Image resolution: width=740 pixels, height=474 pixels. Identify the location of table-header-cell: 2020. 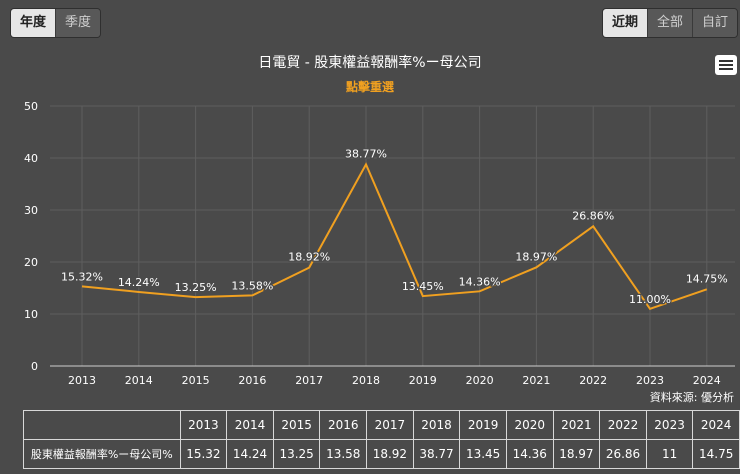
(529, 425).